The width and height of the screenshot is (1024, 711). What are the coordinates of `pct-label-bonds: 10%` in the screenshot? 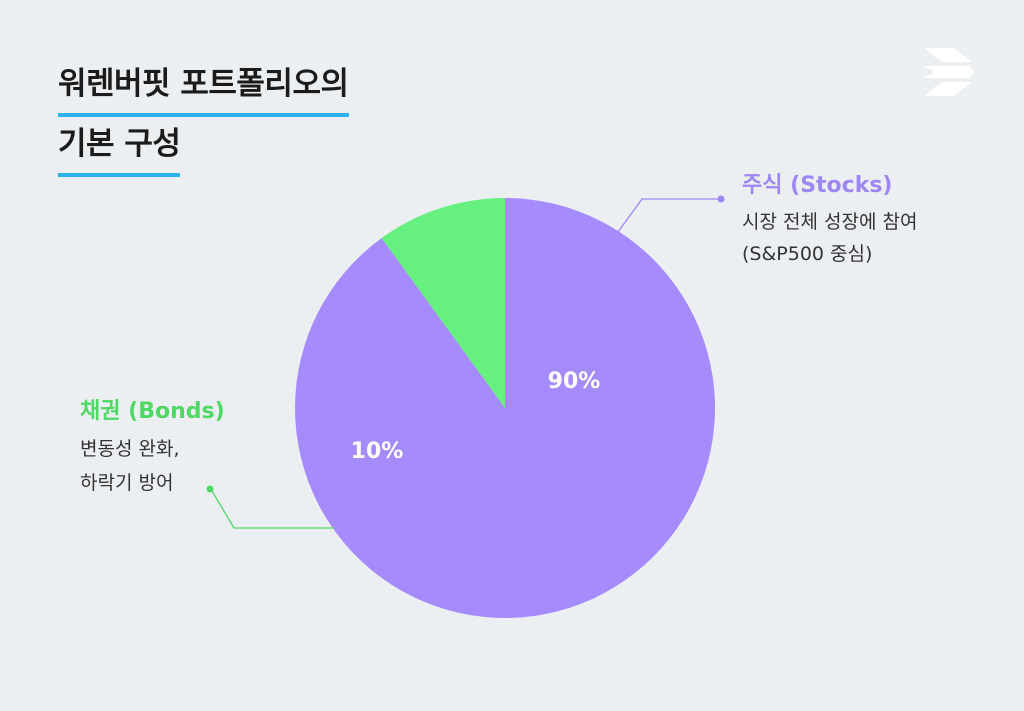 It's located at (377, 451).